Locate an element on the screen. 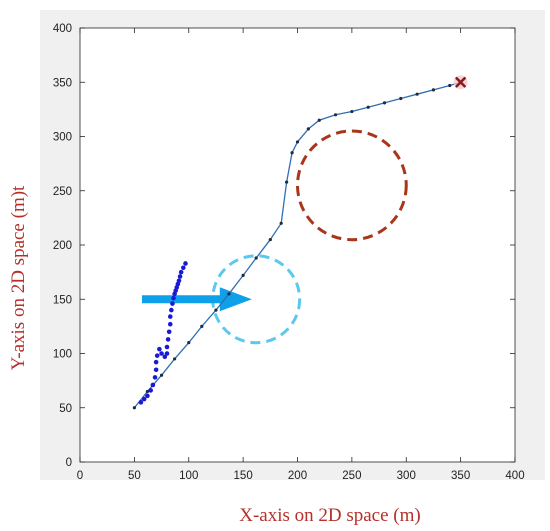 The image size is (550, 531). x-tick-label: 400 is located at coordinates (514, 476).